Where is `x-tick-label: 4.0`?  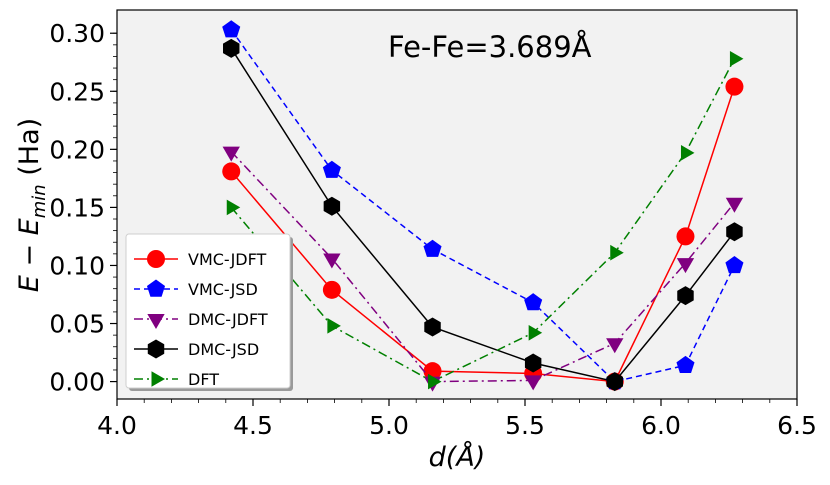 x-tick-label: 4.0 is located at coordinates (117, 425).